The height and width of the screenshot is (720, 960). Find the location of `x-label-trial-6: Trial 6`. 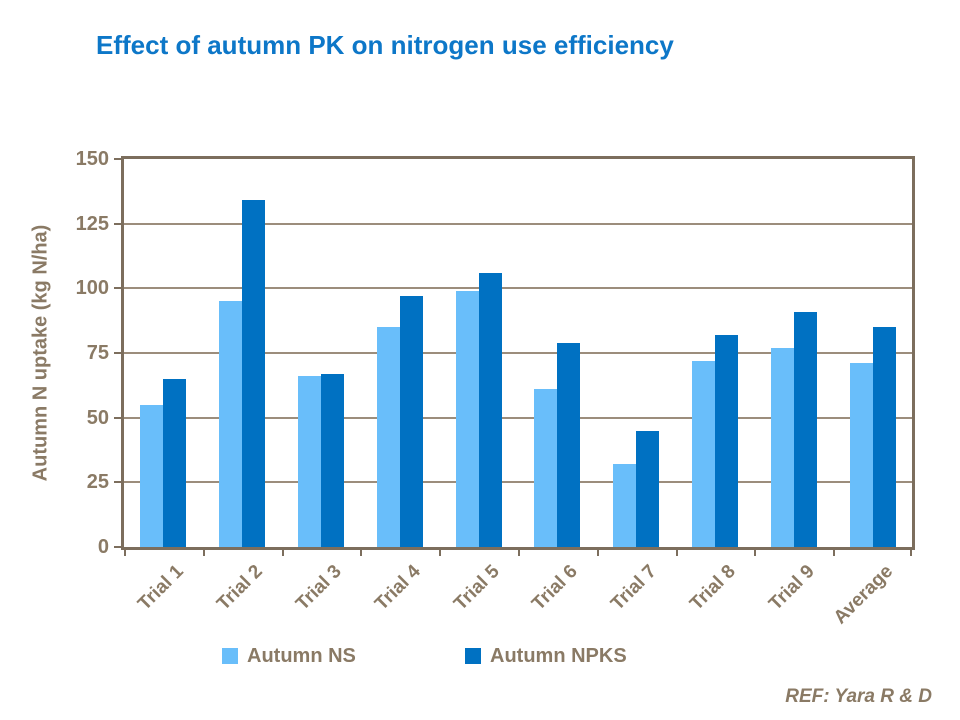

x-label-trial-6: Trial 6 is located at coordinates (555, 588).